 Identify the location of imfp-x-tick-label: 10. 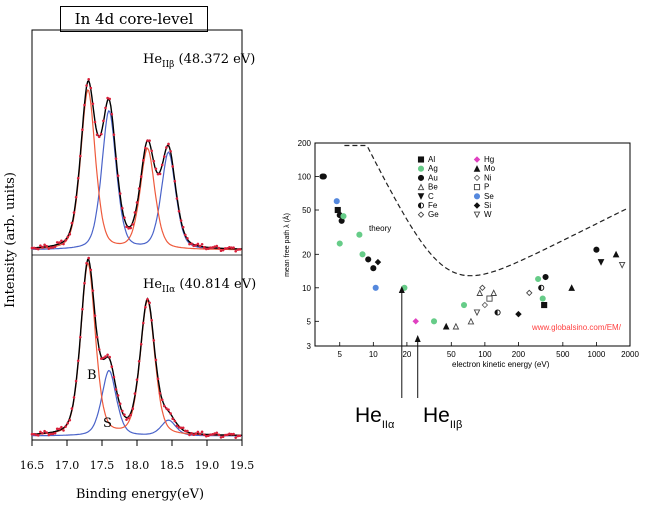
(373, 354).